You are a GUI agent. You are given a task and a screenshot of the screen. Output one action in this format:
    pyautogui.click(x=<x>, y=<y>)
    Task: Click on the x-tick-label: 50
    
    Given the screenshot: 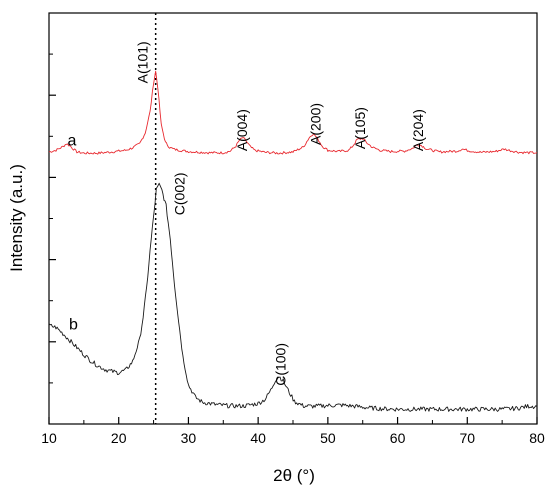 What is the action you would take?
    pyautogui.click(x=328, y=438)
    